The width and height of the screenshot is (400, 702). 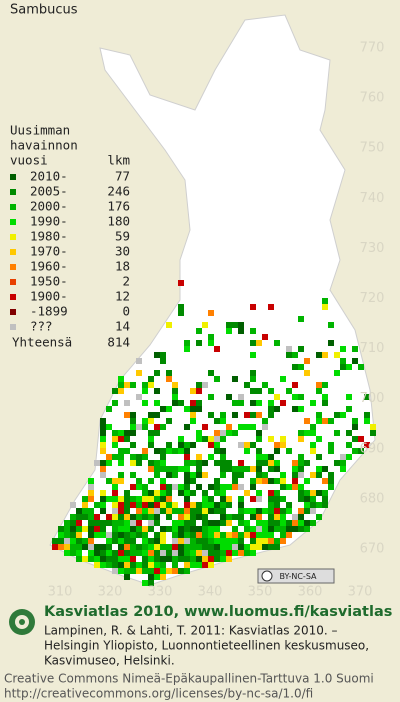 I want to click on legend-count: 0, so click(x=126, y=311).